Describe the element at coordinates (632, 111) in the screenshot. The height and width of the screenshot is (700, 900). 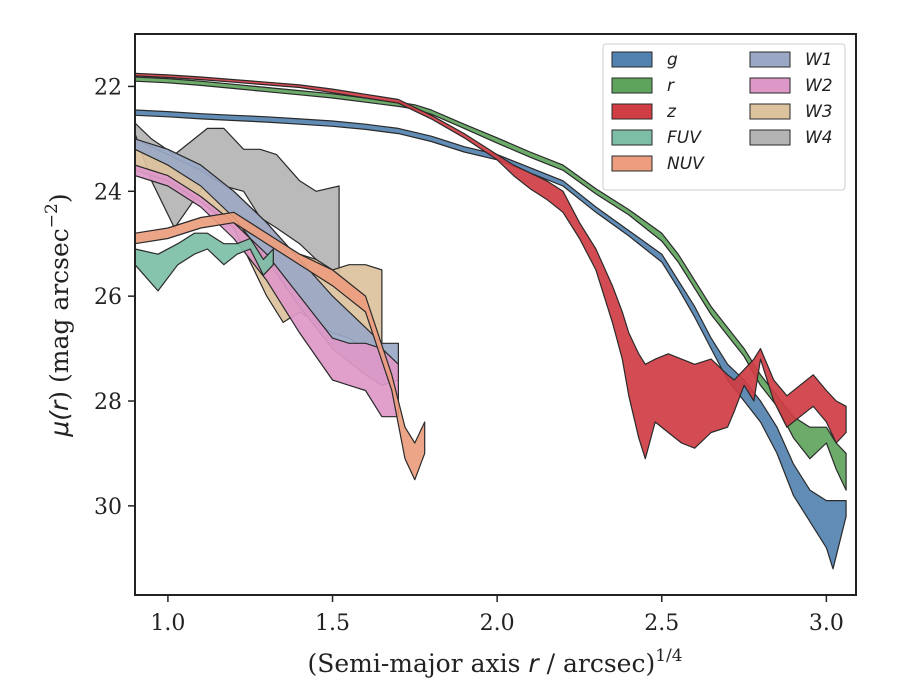
I see `legend-swatch-z` at that location.